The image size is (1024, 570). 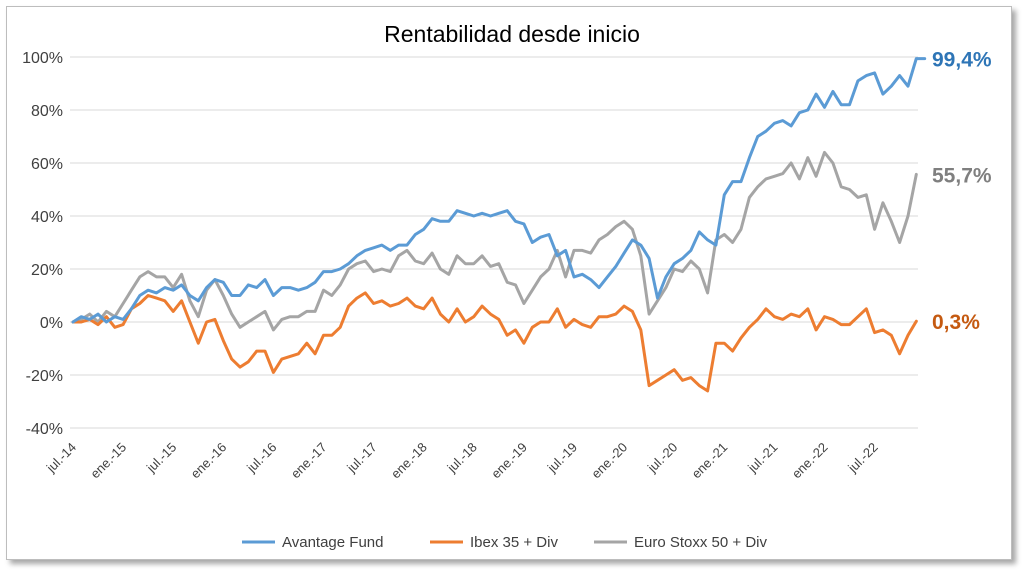 What do you see at coordinates (309, 461) in the screenshot?
I see `x-tick-label: ene.-17` at bounding box center [309, 461].